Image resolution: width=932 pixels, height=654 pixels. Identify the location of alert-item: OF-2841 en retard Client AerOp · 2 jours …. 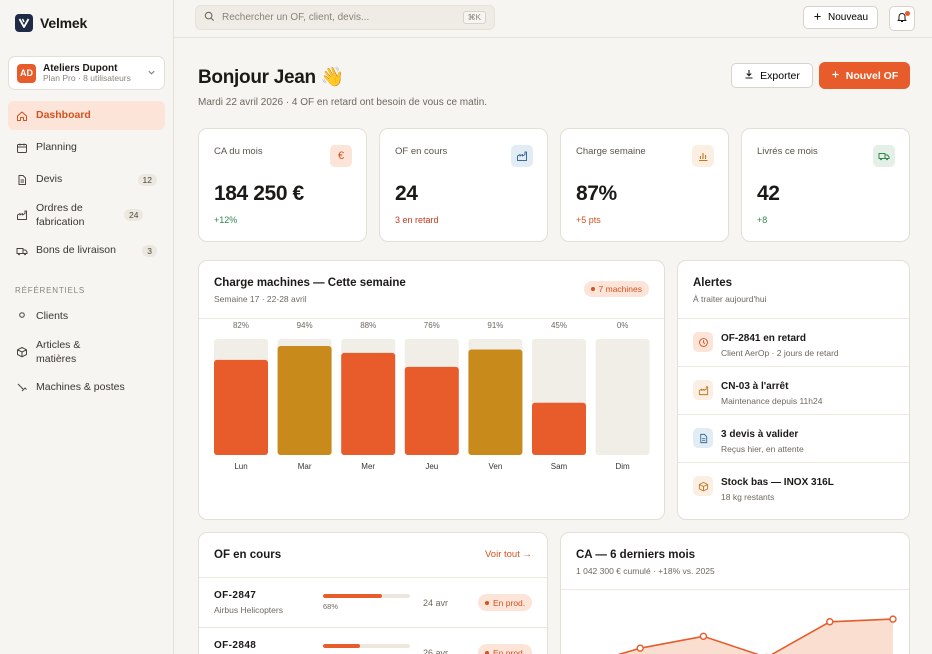
(793, 343).